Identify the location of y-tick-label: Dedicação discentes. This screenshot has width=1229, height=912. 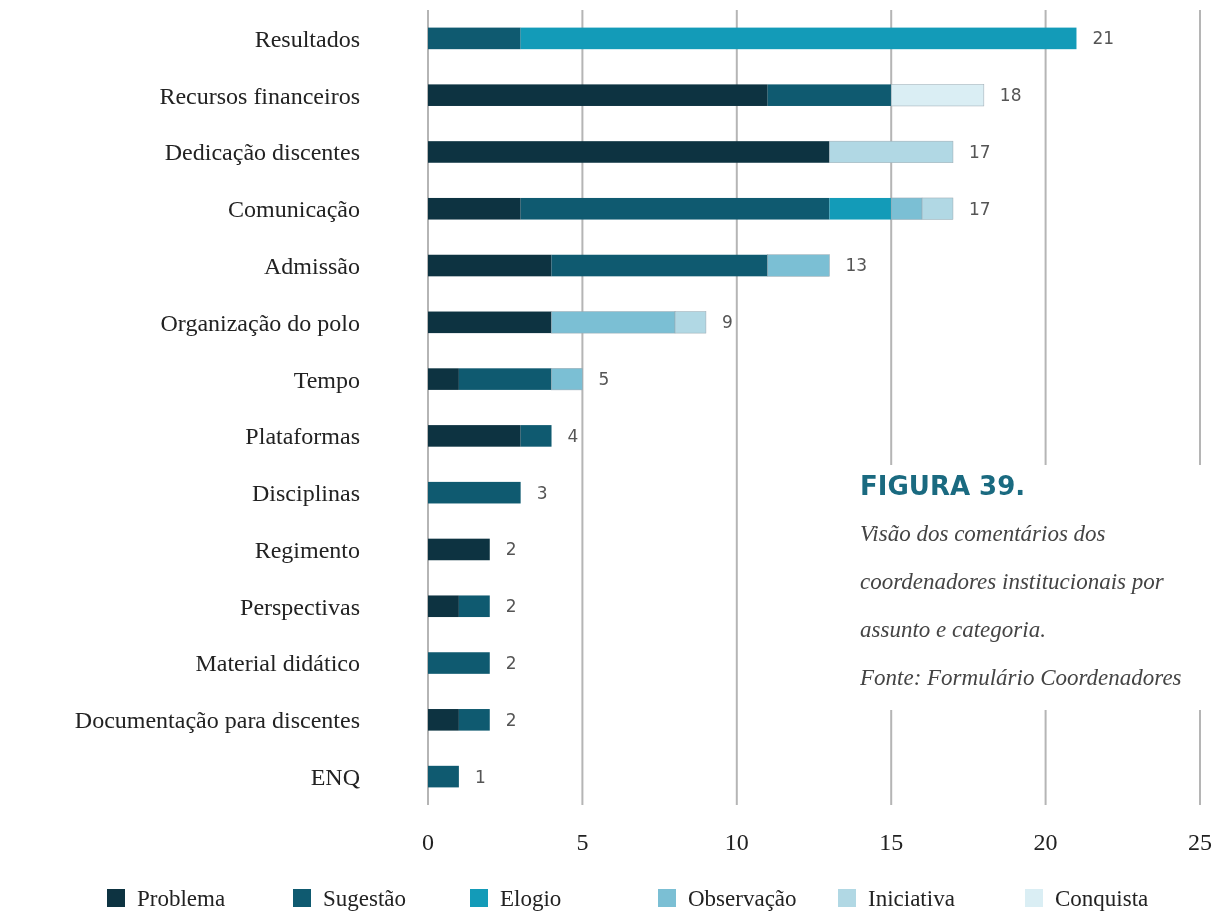
(262, 152).